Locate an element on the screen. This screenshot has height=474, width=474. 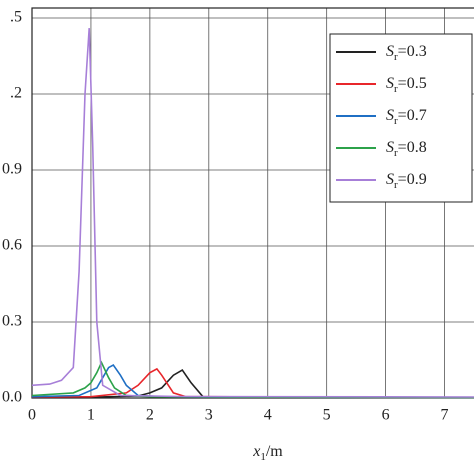
x-tick-label: 6 is located at coordinates (386, 415).